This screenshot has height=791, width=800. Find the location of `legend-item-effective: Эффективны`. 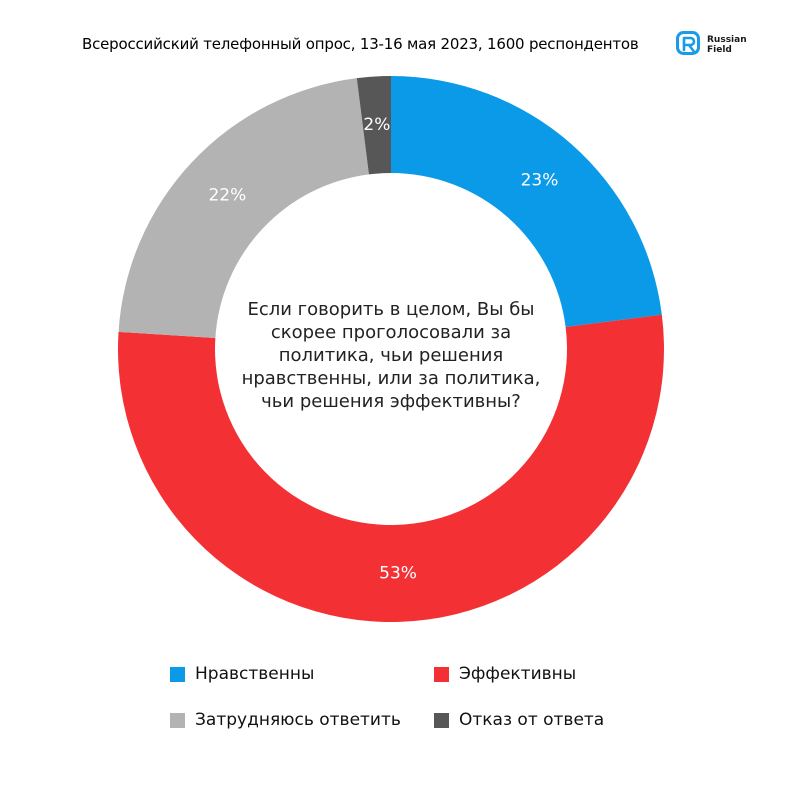

legend-item-effective: Эффективны is located at coordinates (505, 674).